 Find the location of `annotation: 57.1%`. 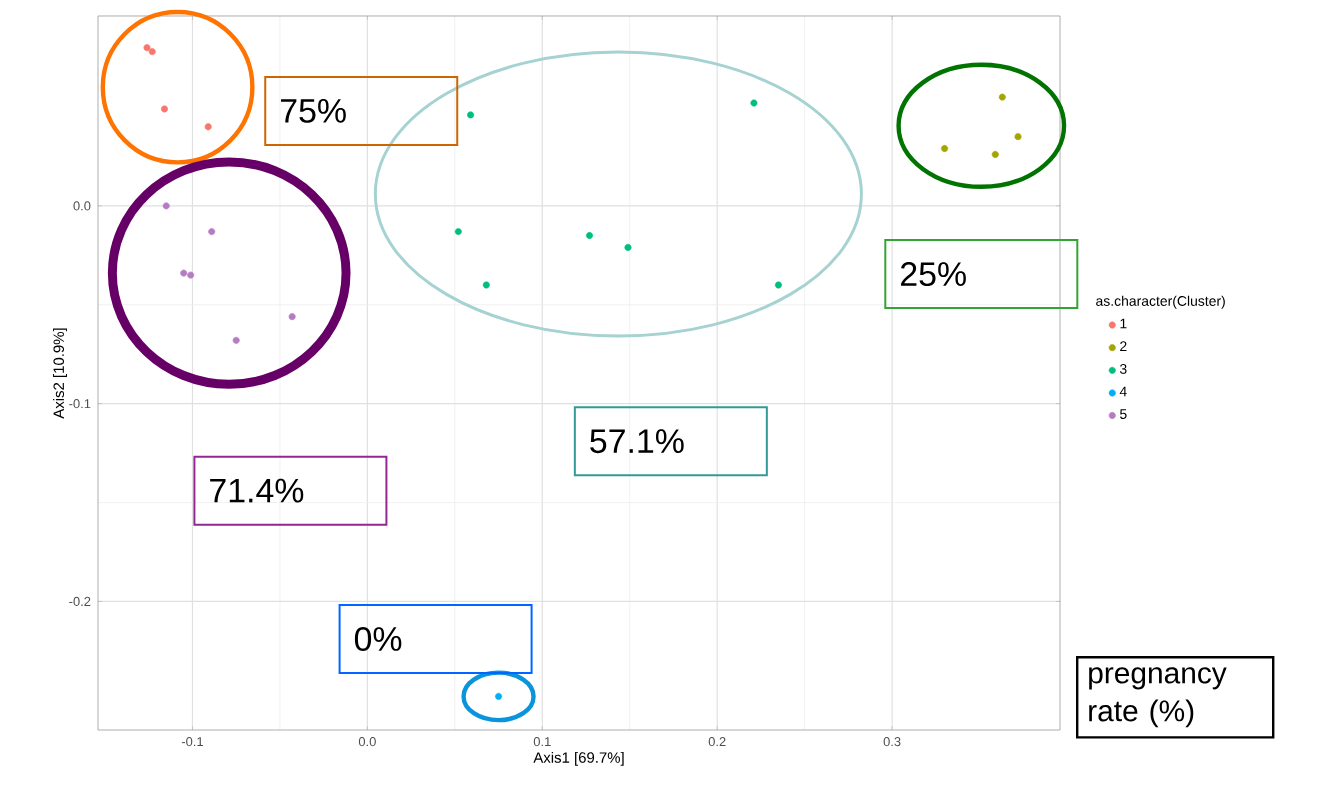

annotation: 57.1% is located at coordinates (637, 441).